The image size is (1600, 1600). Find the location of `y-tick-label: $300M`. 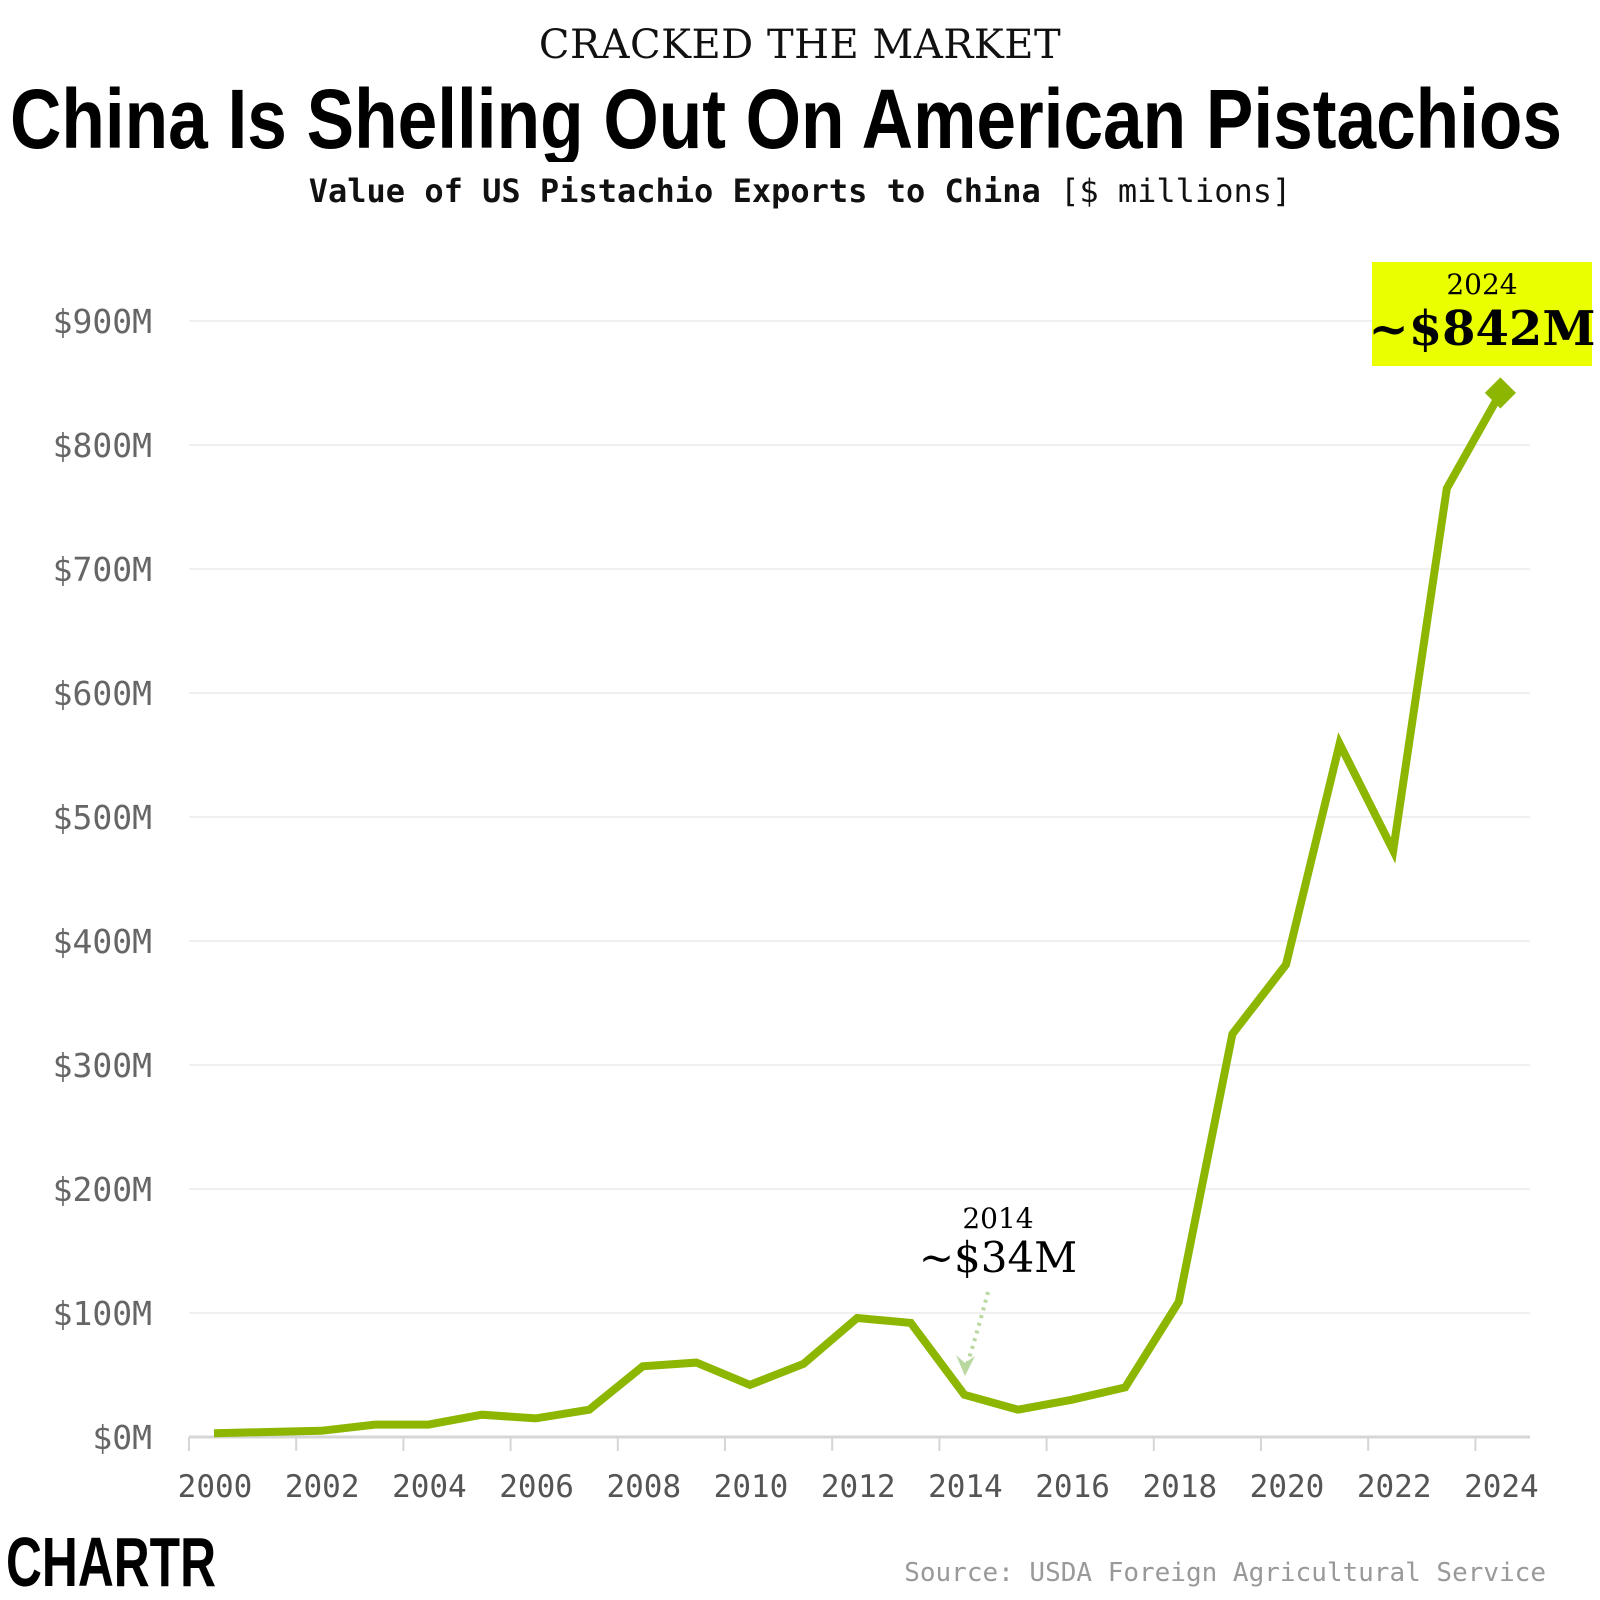

y-tick-label: $300M is located at coordinates (102, 1065).